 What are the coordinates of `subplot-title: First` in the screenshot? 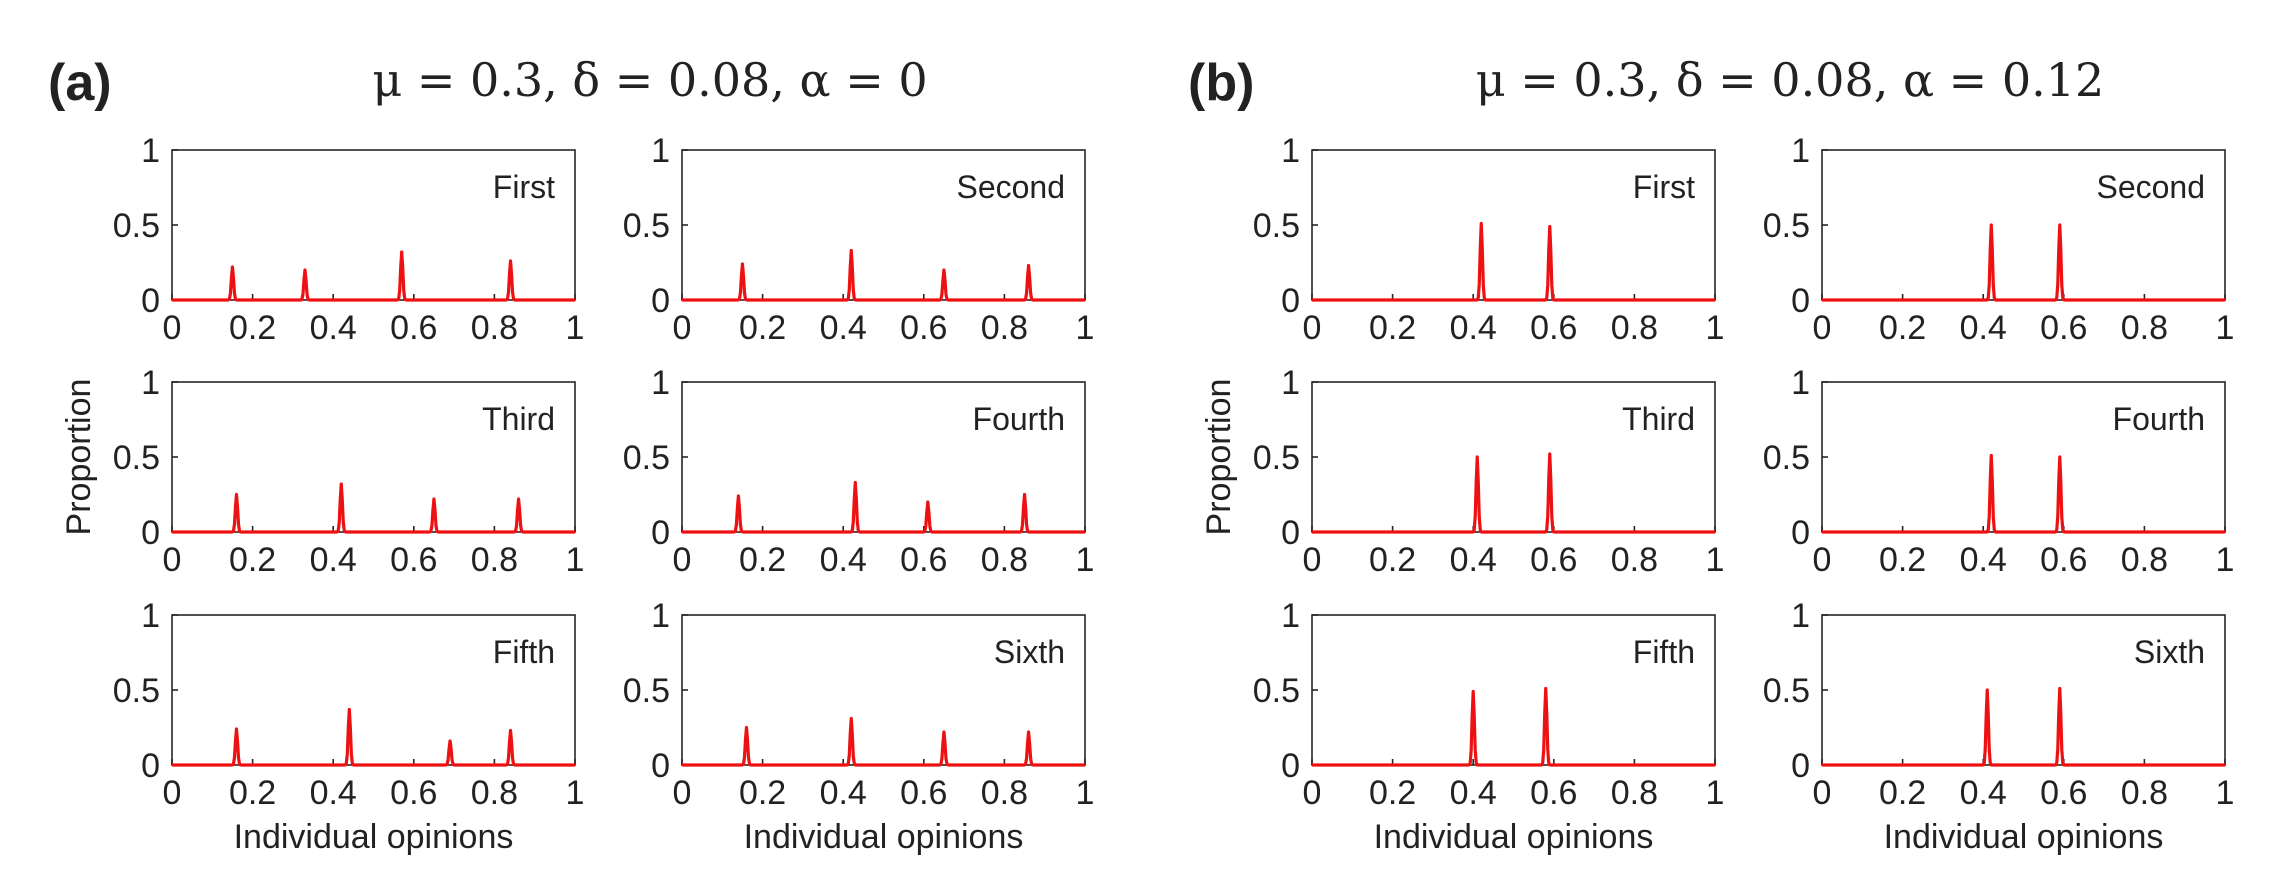 It's located at (1664, 187).